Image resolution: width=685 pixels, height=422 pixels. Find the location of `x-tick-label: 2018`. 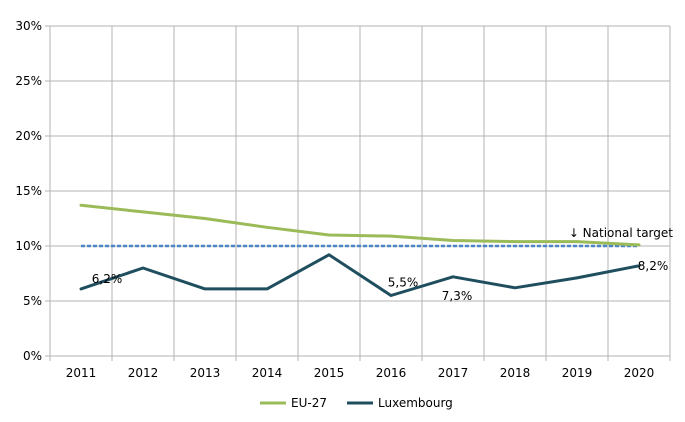

x-tick-label: 2018 is located at coordinates (515, 373).